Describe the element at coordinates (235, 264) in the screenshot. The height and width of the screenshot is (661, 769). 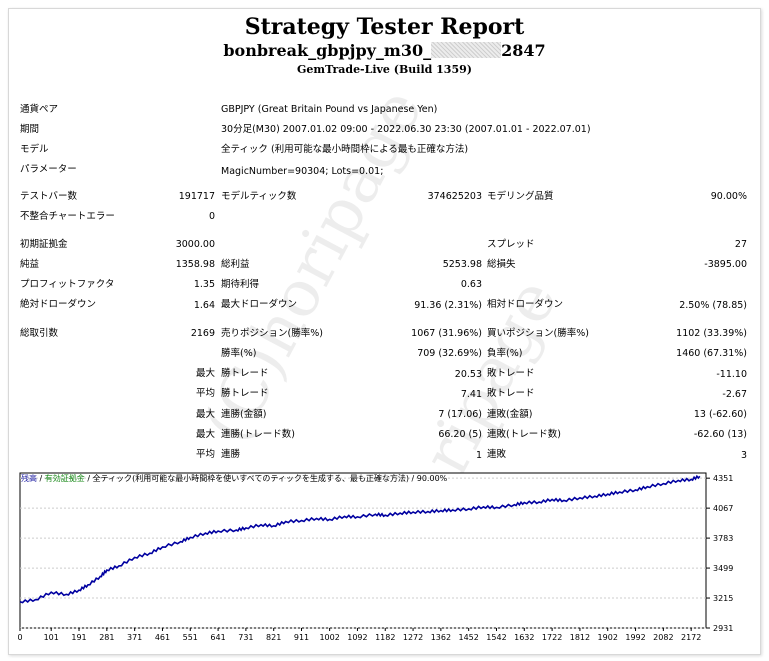
I see `stat-label: 総利益` at that location.